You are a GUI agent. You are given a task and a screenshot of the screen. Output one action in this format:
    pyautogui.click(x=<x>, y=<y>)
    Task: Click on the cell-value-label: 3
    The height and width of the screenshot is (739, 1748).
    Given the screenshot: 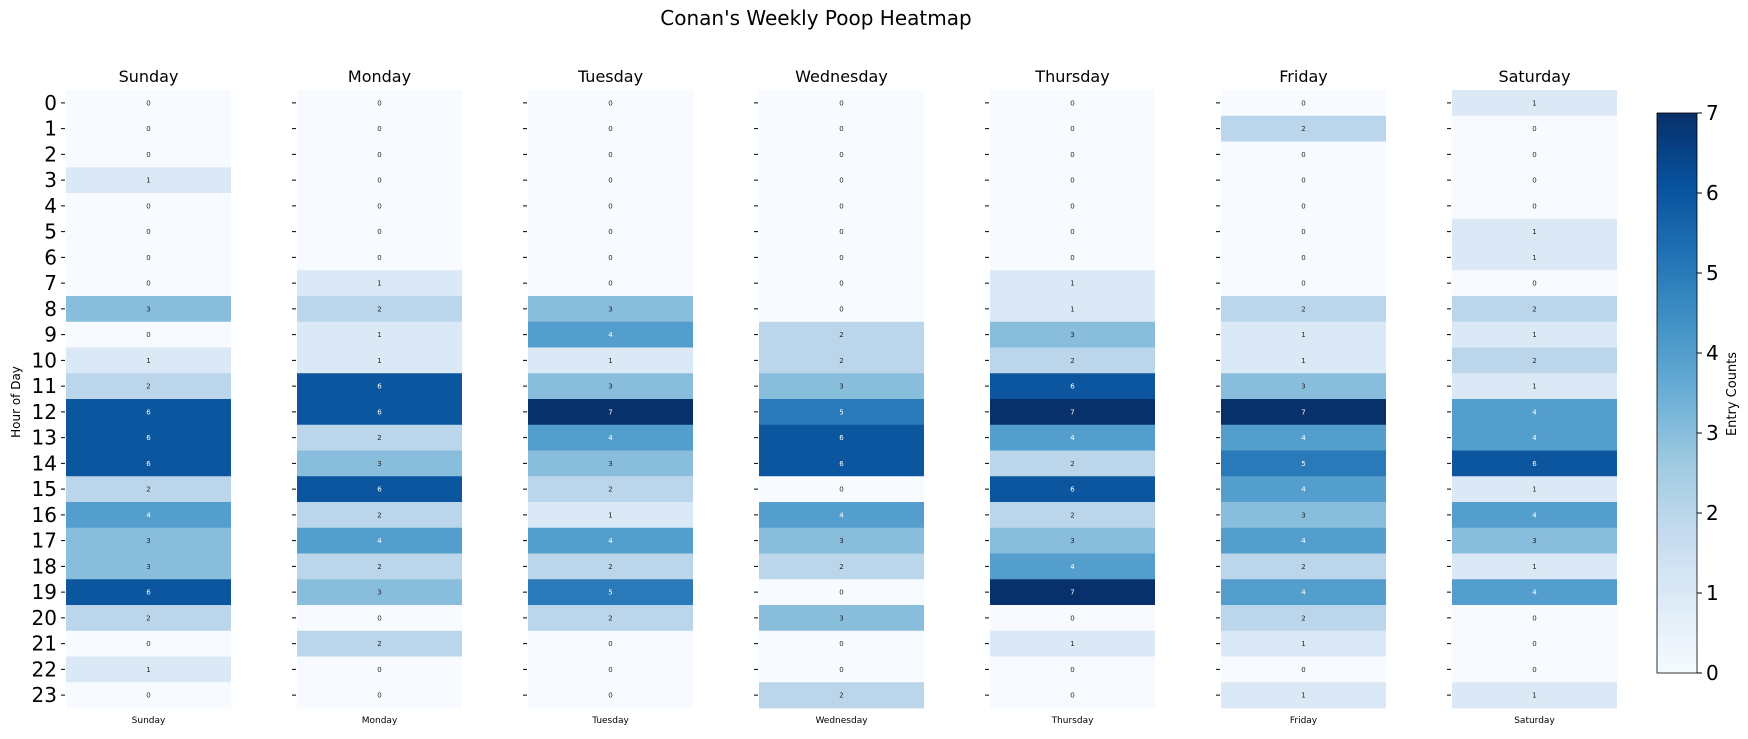 What is the action you would take?
    pyautogui.click(x=1303, y=515)
    